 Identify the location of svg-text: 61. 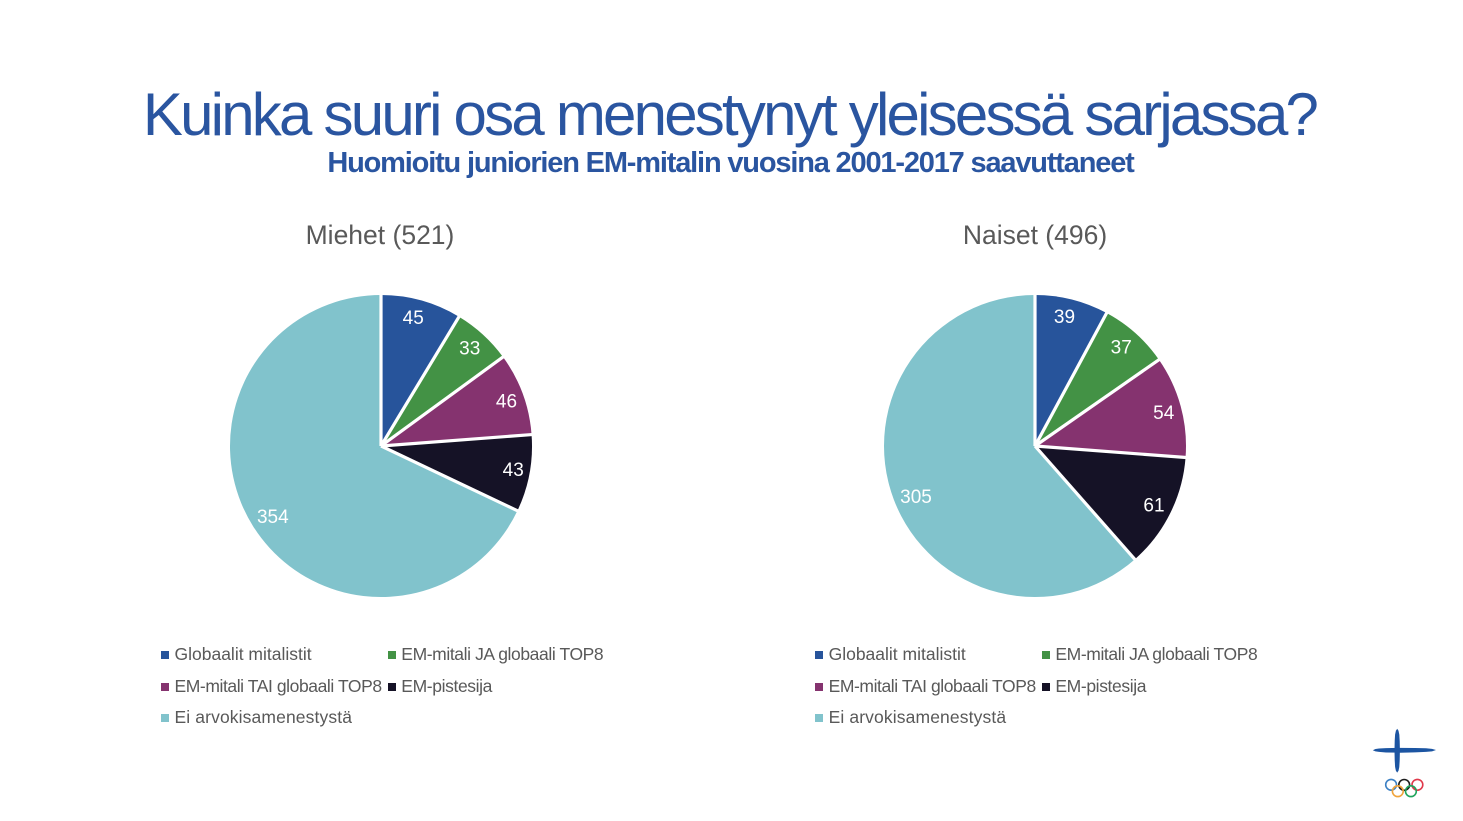
(1153, 506).